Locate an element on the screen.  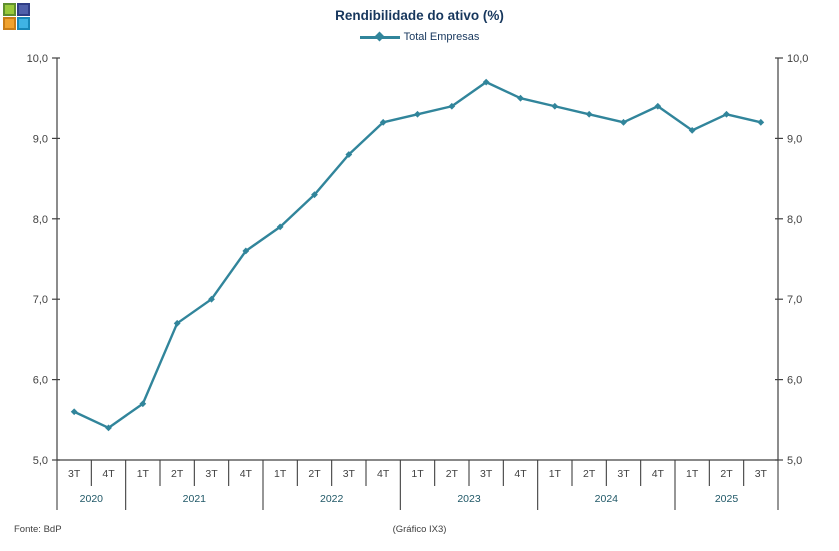
y-tick-label-left: 10,0 is located at coordinates (37, 59).